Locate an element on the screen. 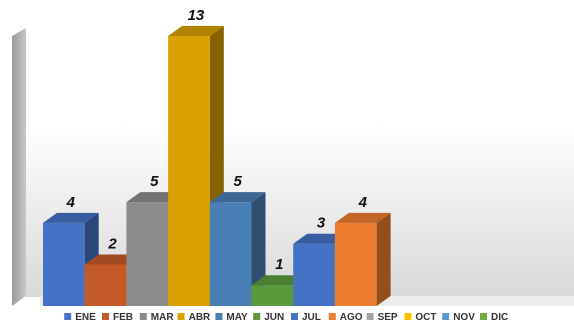  bar-abr is located at coordinates (196, 166).